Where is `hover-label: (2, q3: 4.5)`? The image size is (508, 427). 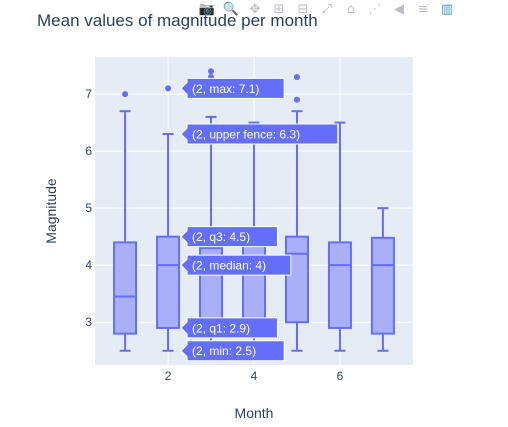 hover-label: (2, q3: 4.5) is located at coordinates (229, 237).